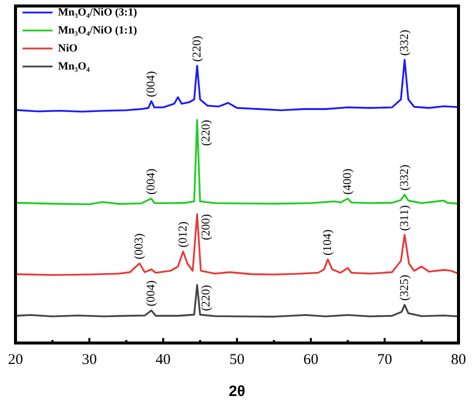 The width and height of the screenshot is (474, 409). Describe the element at coordinates (98, 30) in the screenshot. I see `legend-label: Mn₃O₄/NiO (1:1)` at that location.